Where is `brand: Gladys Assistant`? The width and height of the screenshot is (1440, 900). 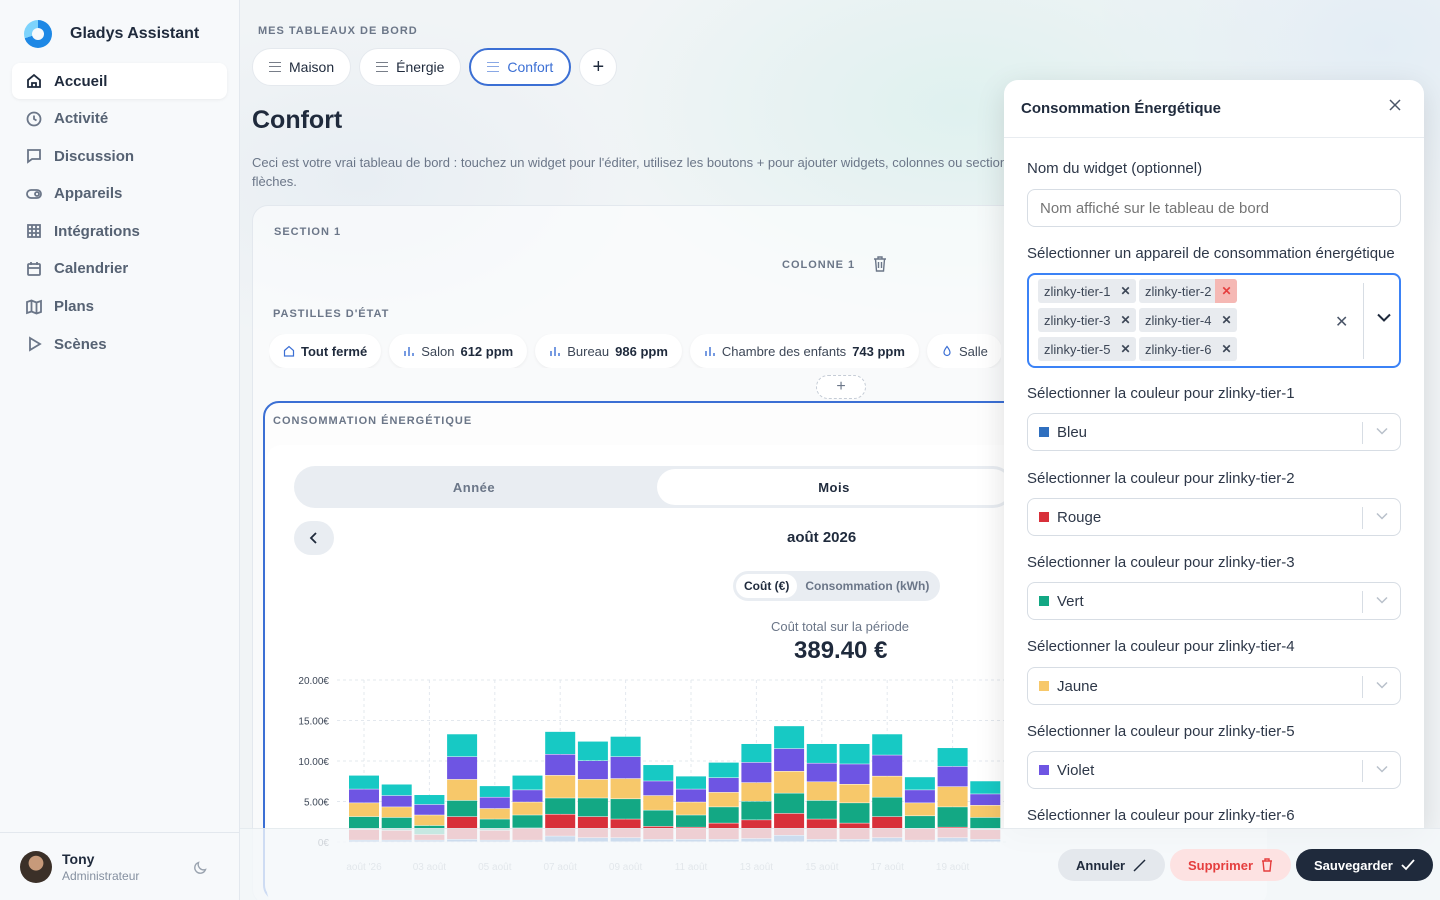
brand: Gladys Assistant is located at coordinates (111, 34).